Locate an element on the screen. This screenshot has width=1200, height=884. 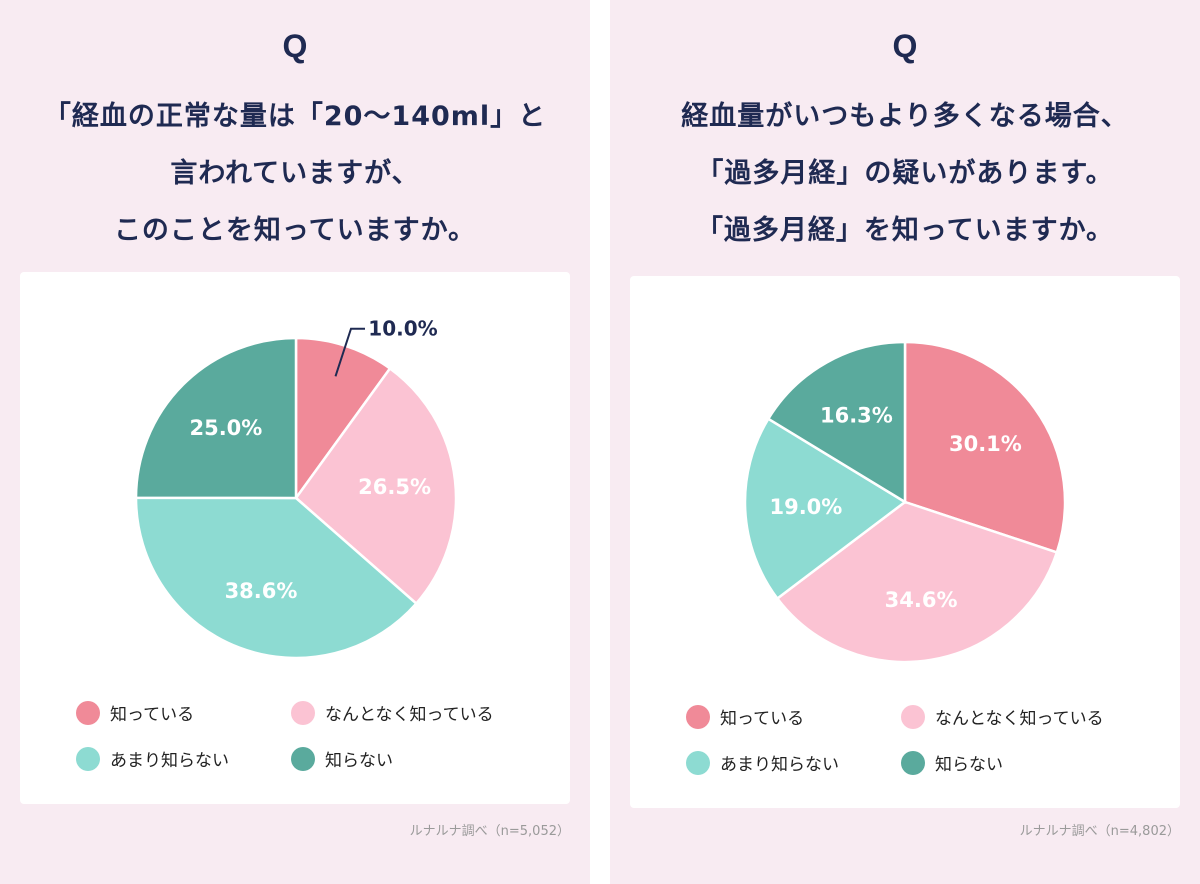
source-note: ルナルナ調べ（n=4,802） is located at coordinates (1099, 831).